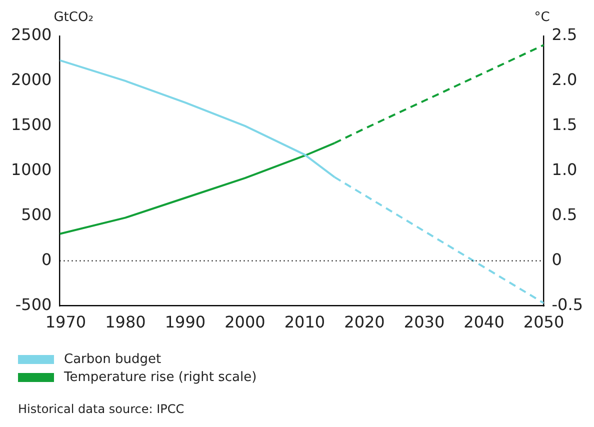  Describe the element at coordinates (125, 322) in the screenshot. I see `x-tick-label: 1980` at that location.